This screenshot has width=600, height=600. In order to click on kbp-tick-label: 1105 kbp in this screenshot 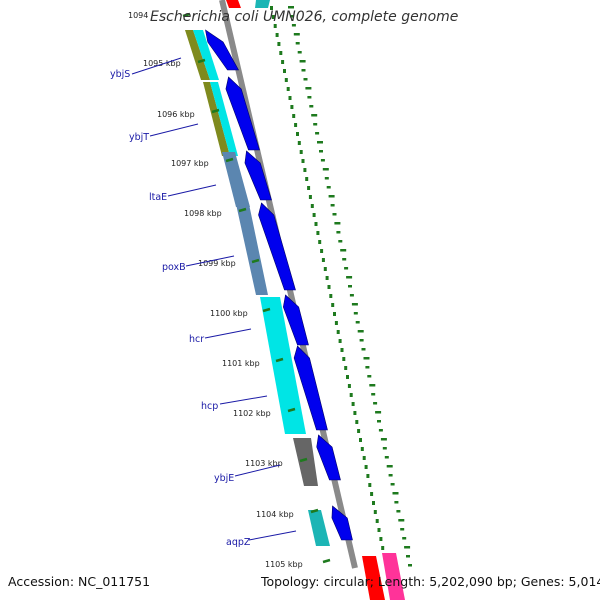, I will do `click(284, 564)`.